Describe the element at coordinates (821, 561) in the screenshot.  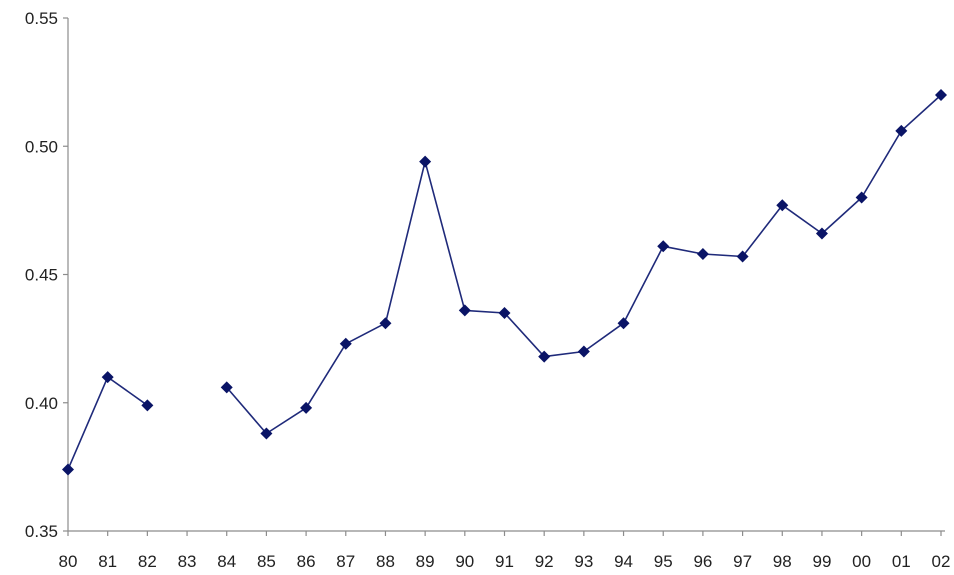
I see `x-tick-label: 99` at that location.